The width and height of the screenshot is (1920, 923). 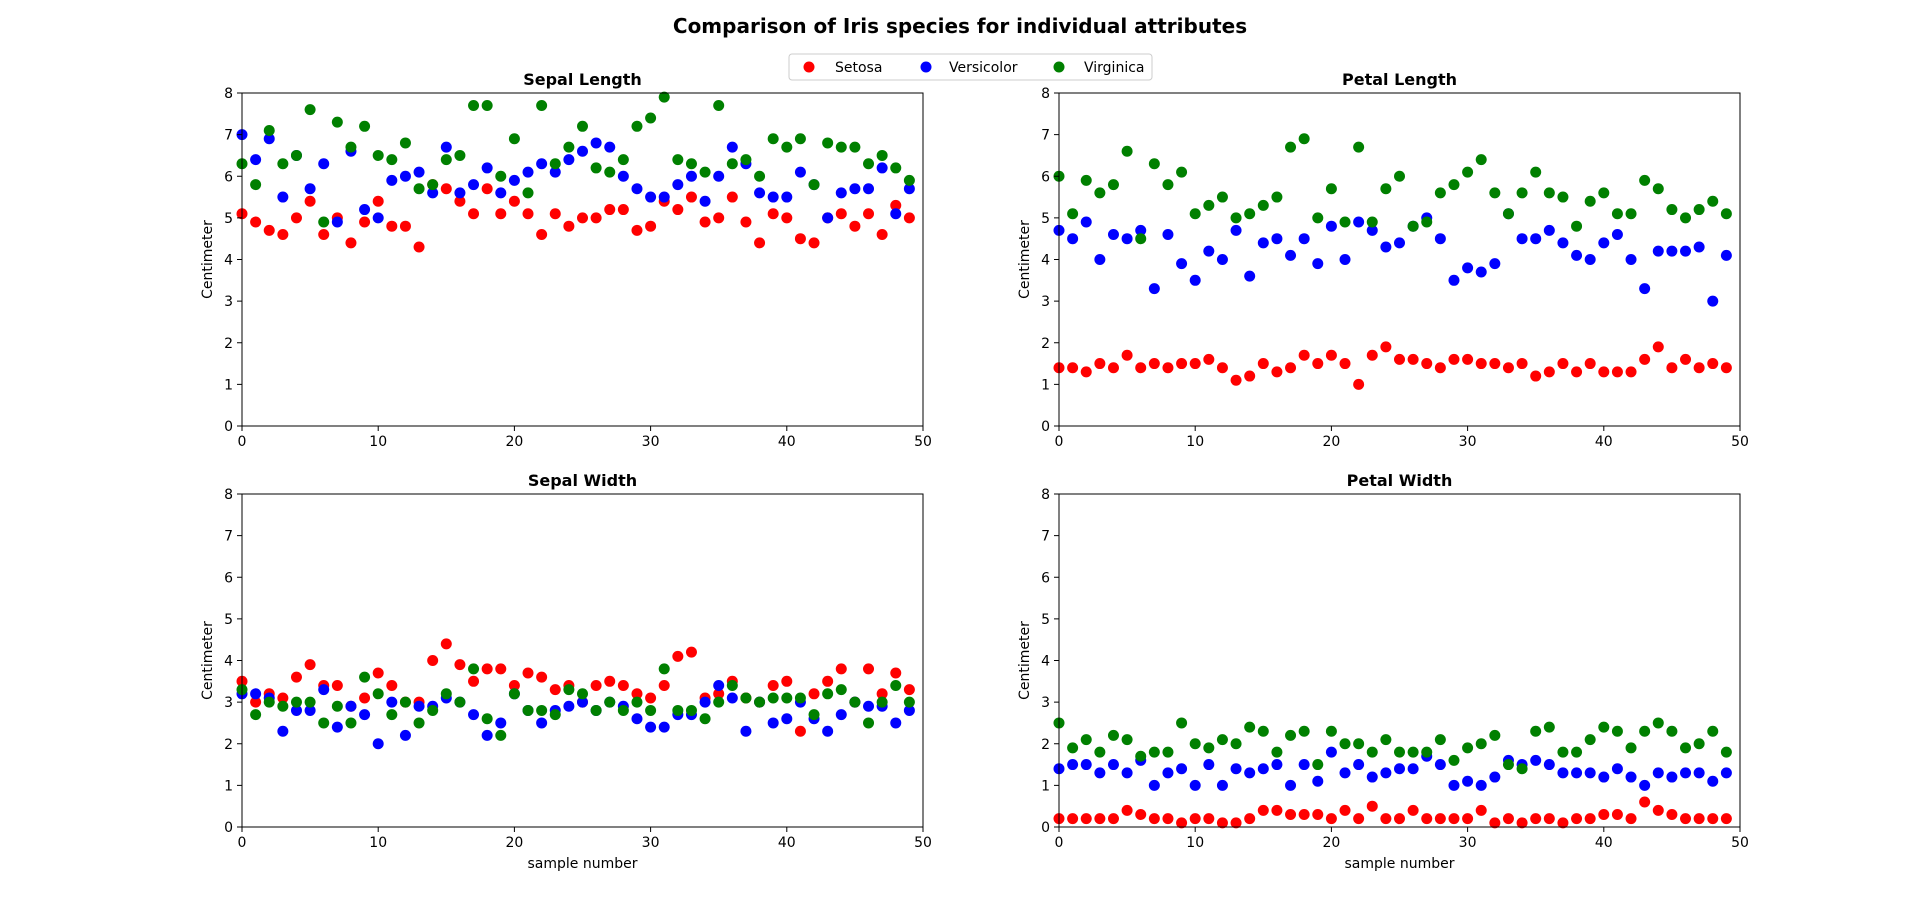 What do you see at coordinates (809, 67) in the screenshot?
I see `legend-marker-setosa` at bounding box center [809, 67].